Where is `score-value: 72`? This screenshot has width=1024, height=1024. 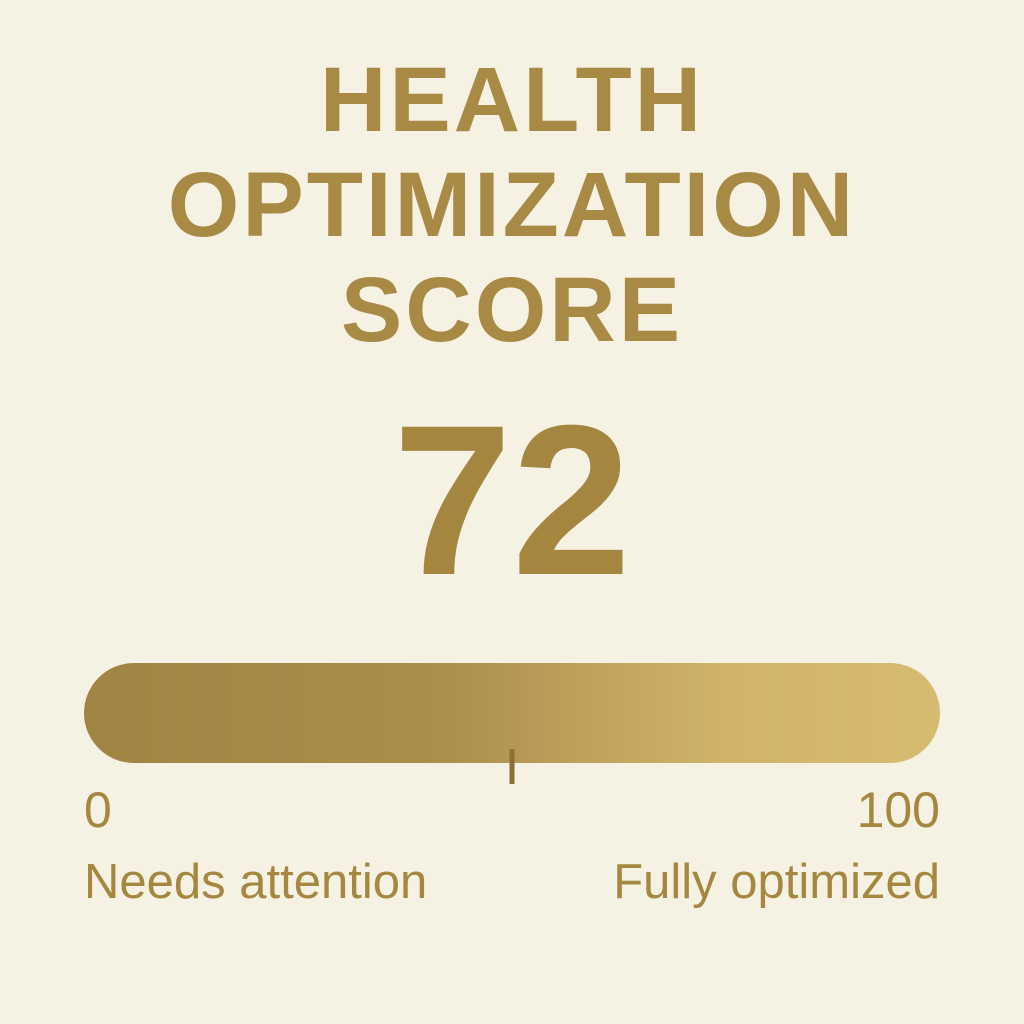 score-value: 72 is located at coordinates (512, 500).